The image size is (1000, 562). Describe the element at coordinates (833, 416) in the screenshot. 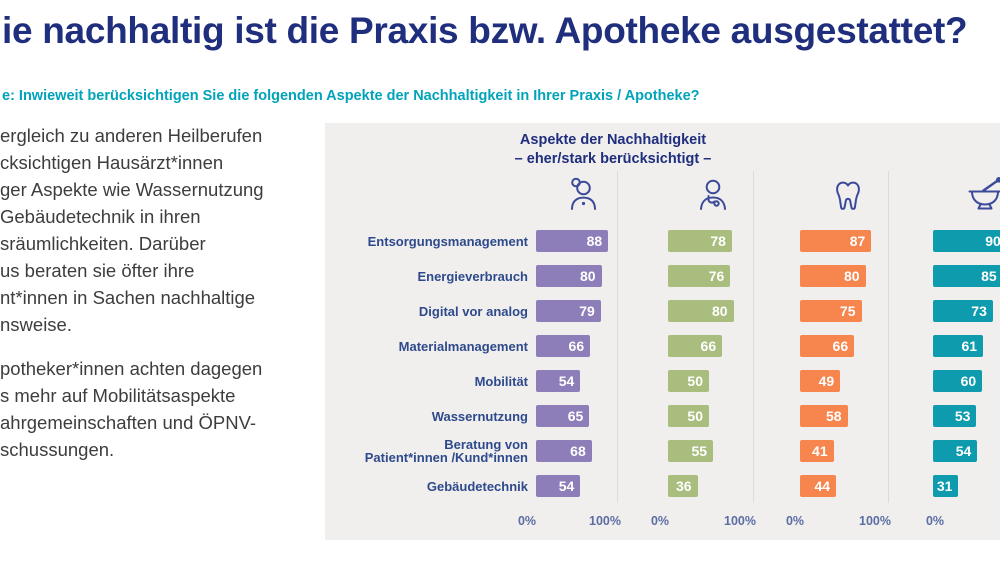

I see `bar-value-label: 58` at that location.